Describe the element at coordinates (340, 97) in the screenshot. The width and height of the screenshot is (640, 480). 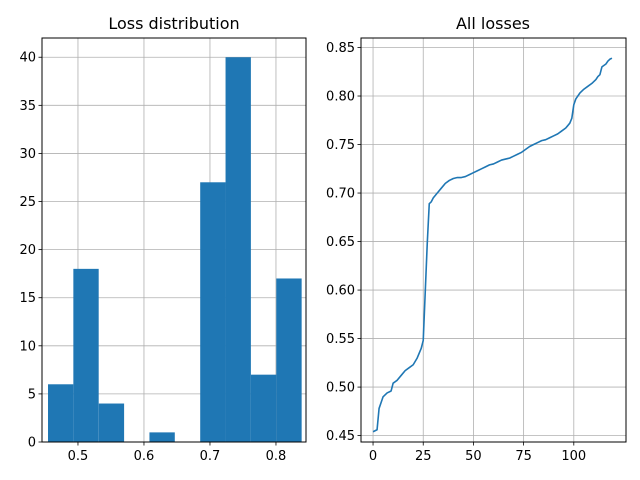
I see `y-tick-label: 0.80` at that location.